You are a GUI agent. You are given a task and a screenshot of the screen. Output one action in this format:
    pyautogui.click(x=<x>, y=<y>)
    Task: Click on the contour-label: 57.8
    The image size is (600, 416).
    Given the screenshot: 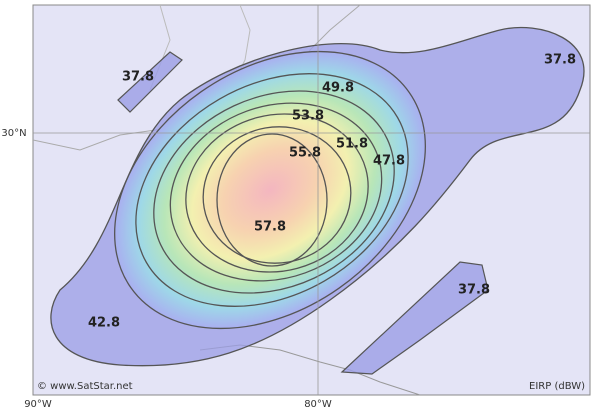 What is the action you would take?
    pyautogui.click(x=270, y=227)
    